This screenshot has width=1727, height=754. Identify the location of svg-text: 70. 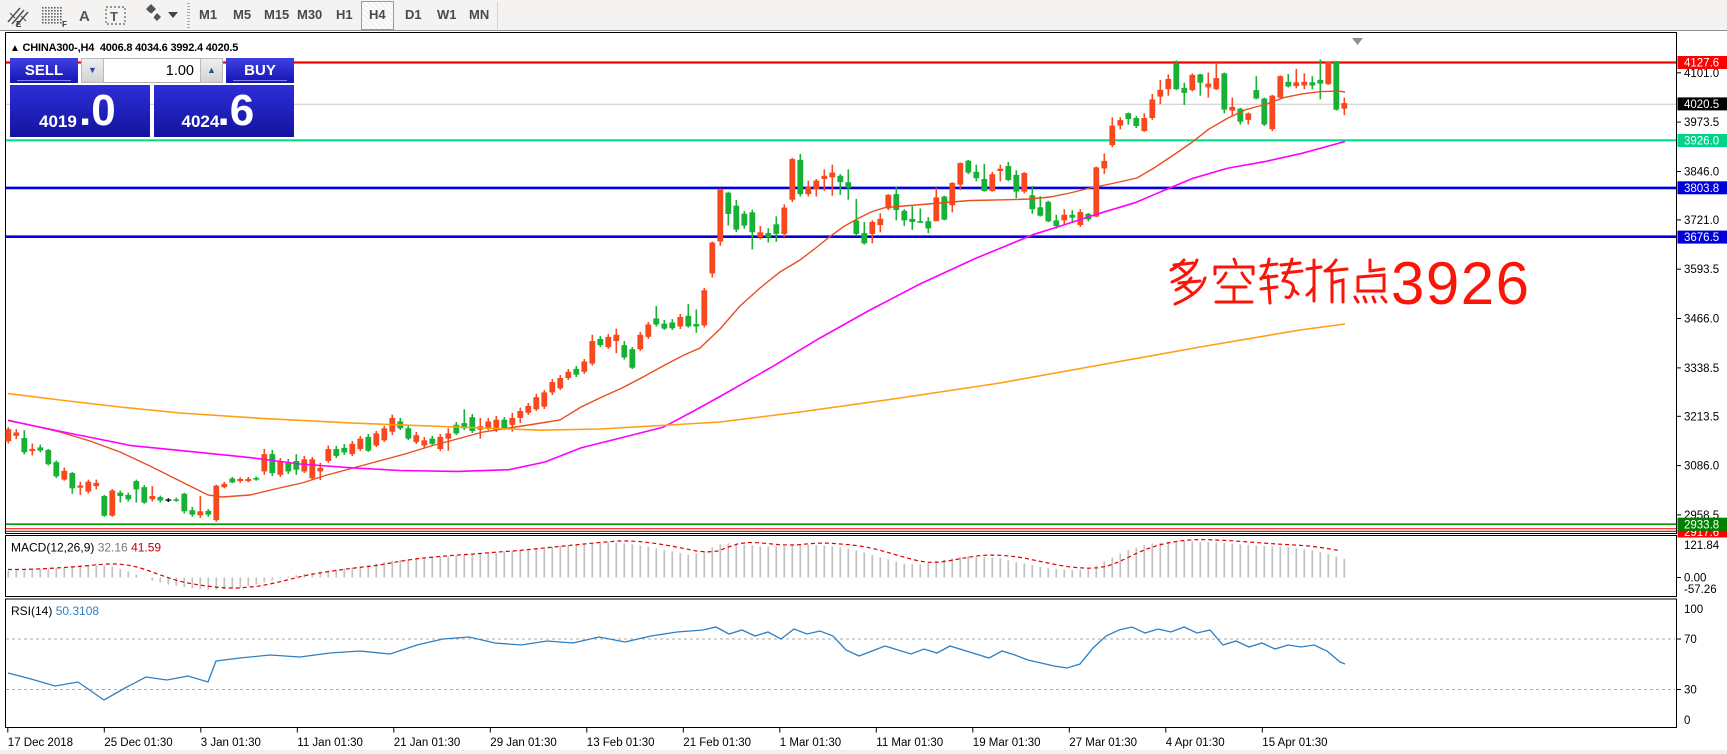
(1690, 640).